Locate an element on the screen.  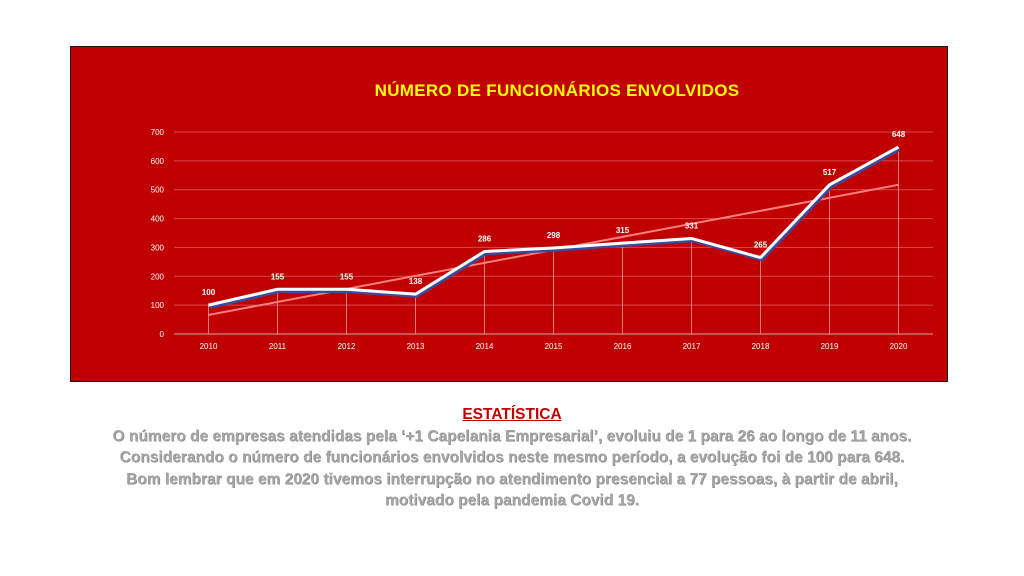
stats-heading: ESTATÍSTICA is located at coordinates (512, 414).